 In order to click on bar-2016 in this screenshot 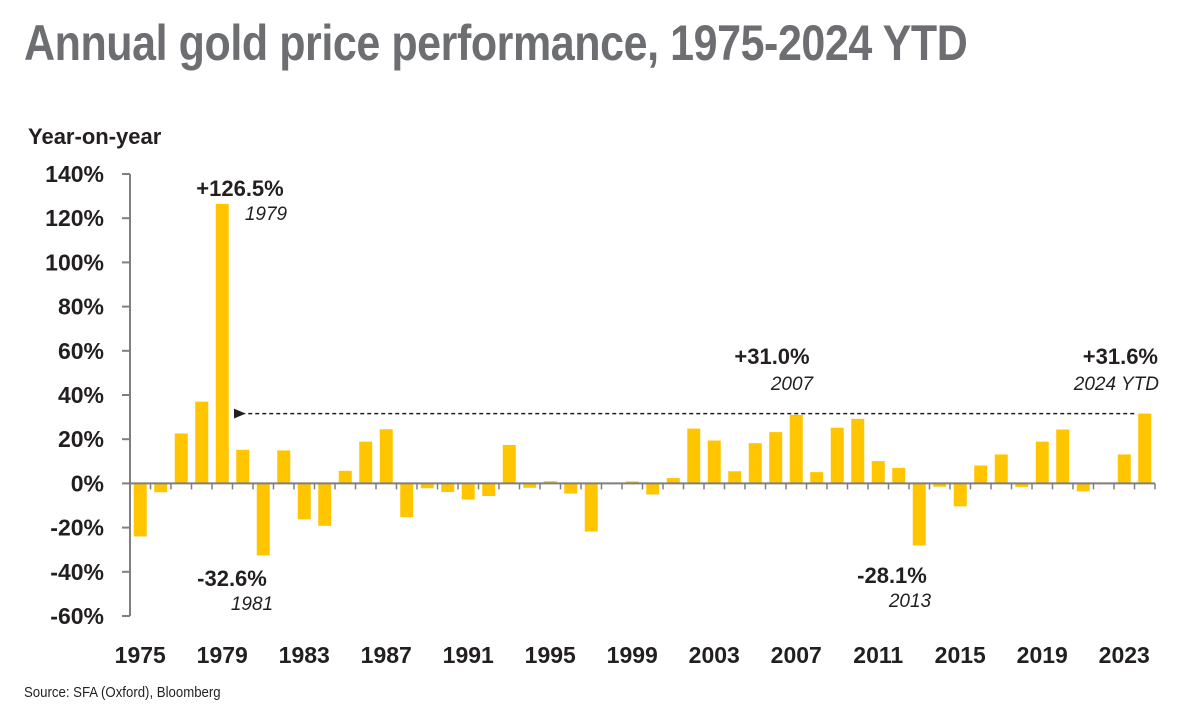, I will do `click(981, 474)`.